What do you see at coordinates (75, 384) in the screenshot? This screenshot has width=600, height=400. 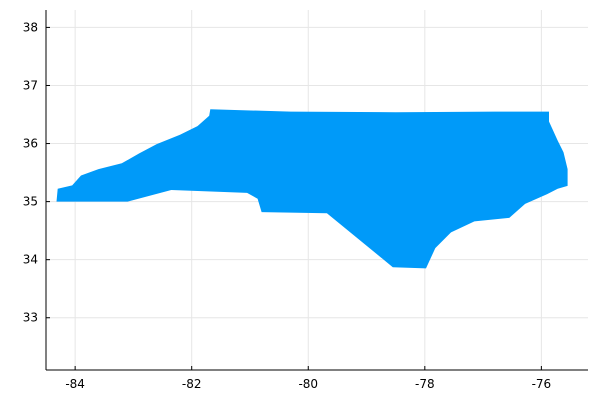 I see `x-tick-label: -84` at bounding box center [75, 384].